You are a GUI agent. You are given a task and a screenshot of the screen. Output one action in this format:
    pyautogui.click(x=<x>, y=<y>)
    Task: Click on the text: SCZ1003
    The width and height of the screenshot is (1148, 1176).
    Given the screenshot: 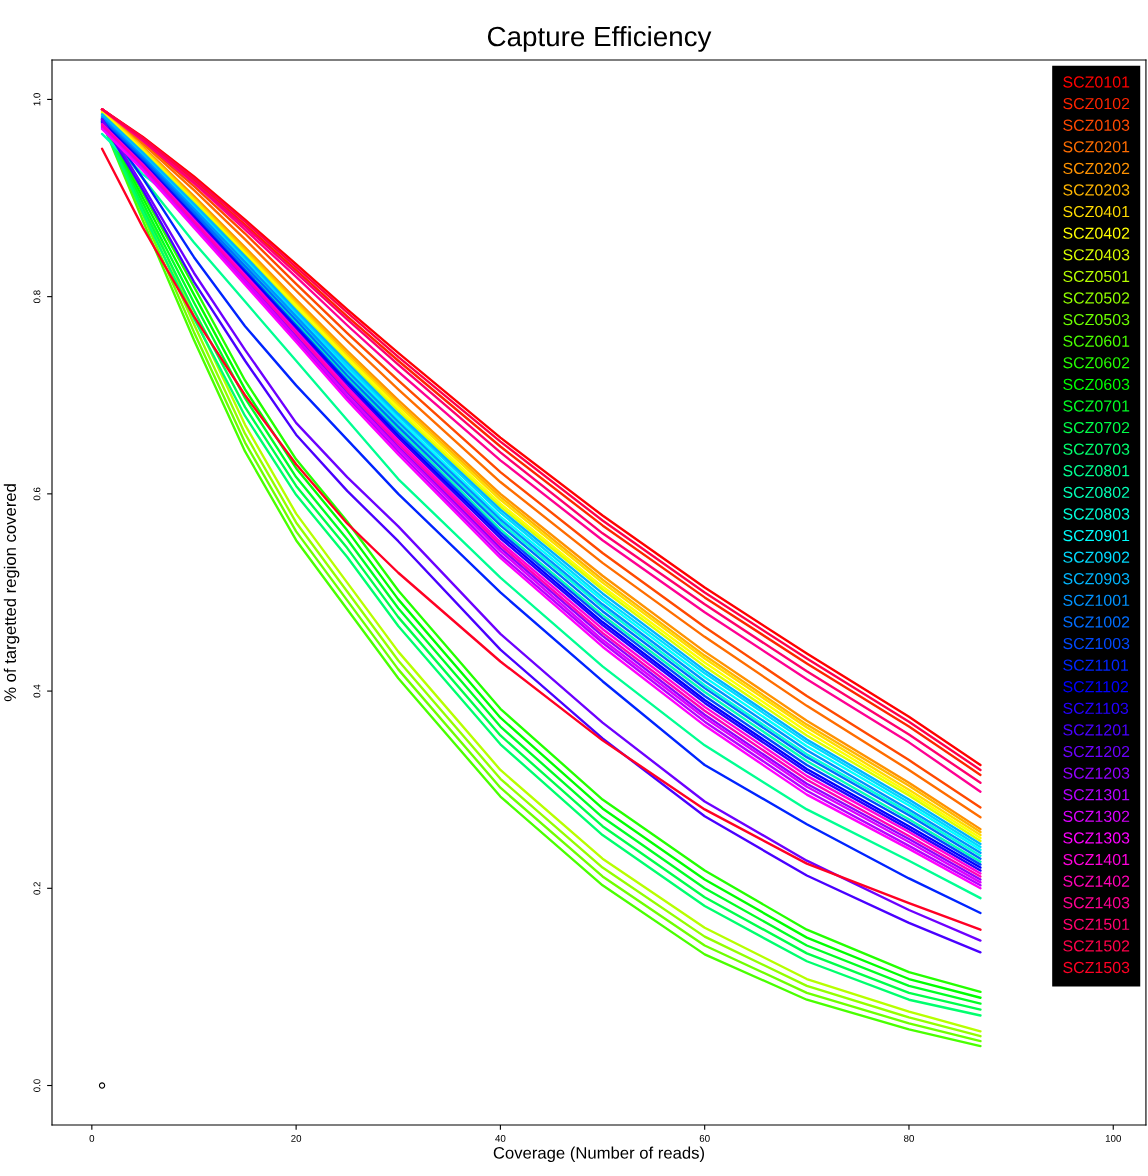 What is the action you would take?
    pyautogui.click(x=1096, y=643)
    